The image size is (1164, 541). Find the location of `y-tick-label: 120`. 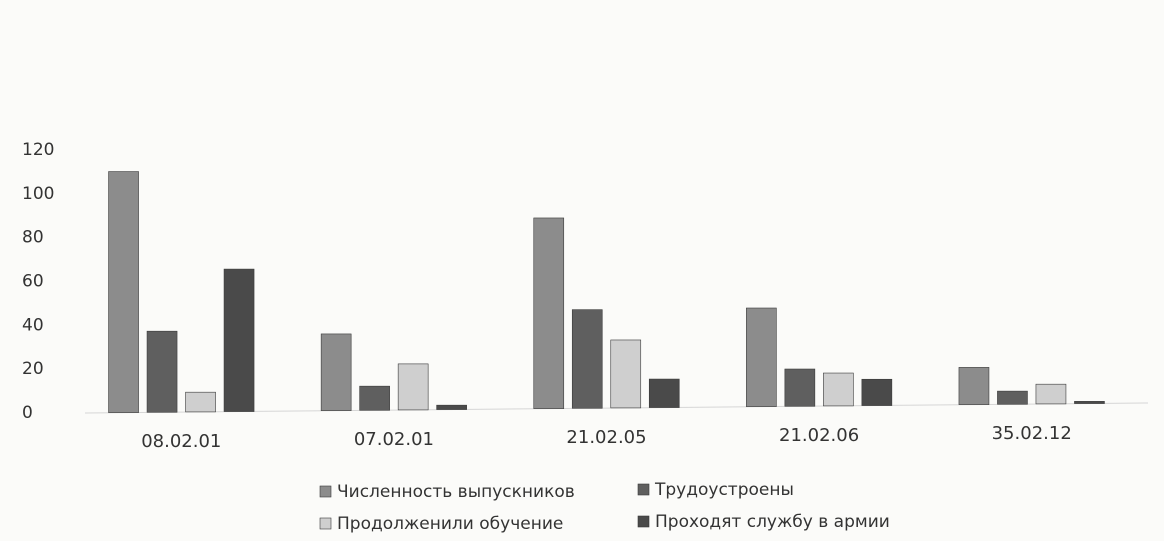

y-tick-label: 120 is located at coordinates (38, 150).